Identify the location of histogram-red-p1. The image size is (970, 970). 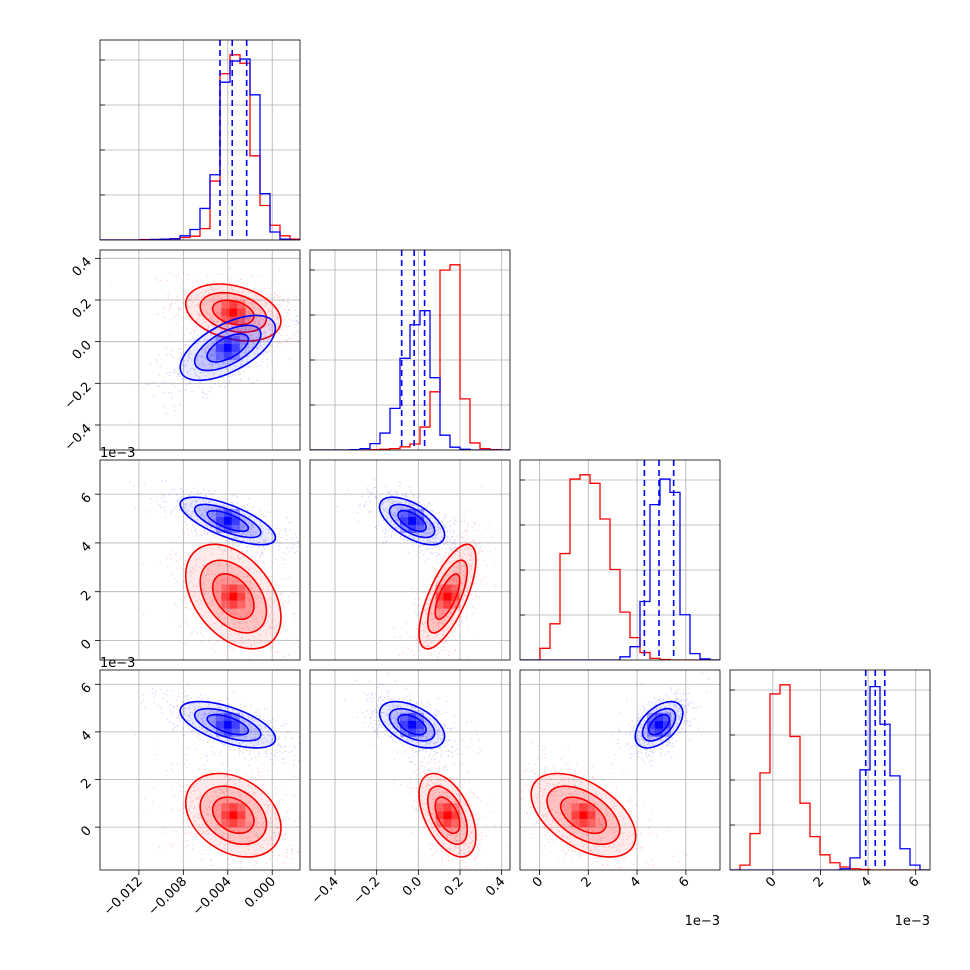
(410, 357).